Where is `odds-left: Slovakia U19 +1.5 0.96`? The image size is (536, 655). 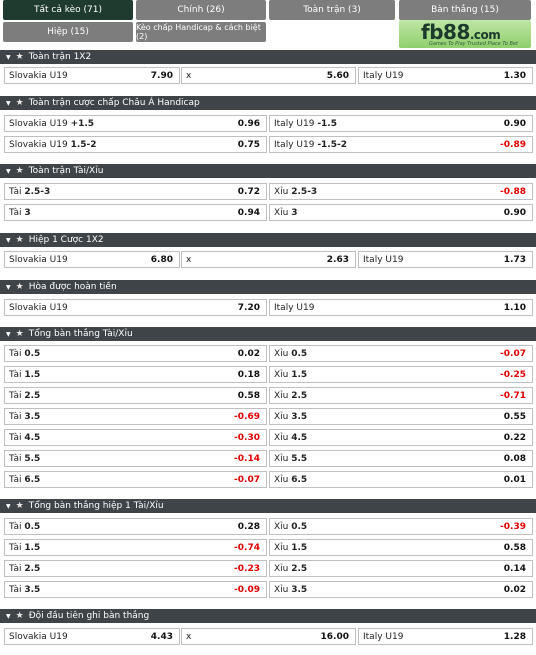
odds-left: Slovakia U19 +1.5 0.96 is located at coordinates (135, 123).